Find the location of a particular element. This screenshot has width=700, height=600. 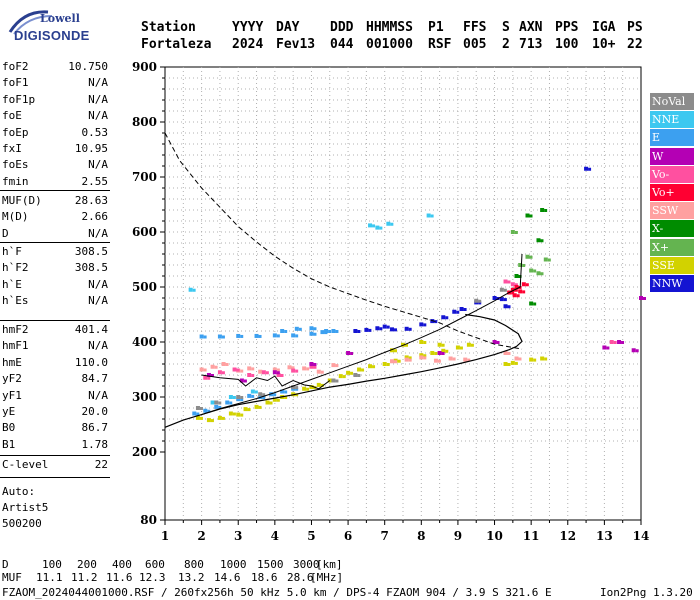

param-key: h`F is located at coordinates (12, 251).